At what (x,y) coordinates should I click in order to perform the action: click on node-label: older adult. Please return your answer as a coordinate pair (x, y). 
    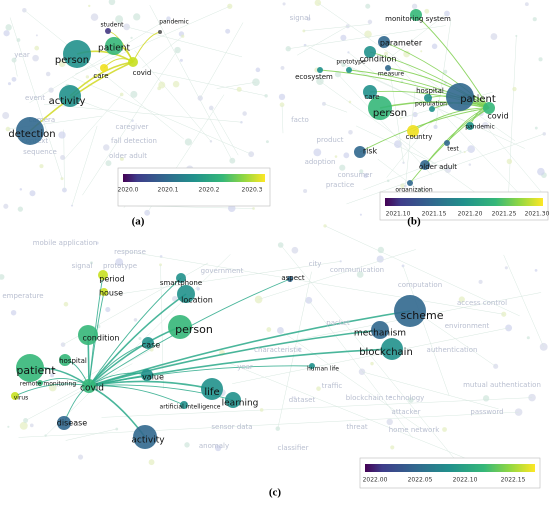
    Looking at the image, I should click on (438, 167).